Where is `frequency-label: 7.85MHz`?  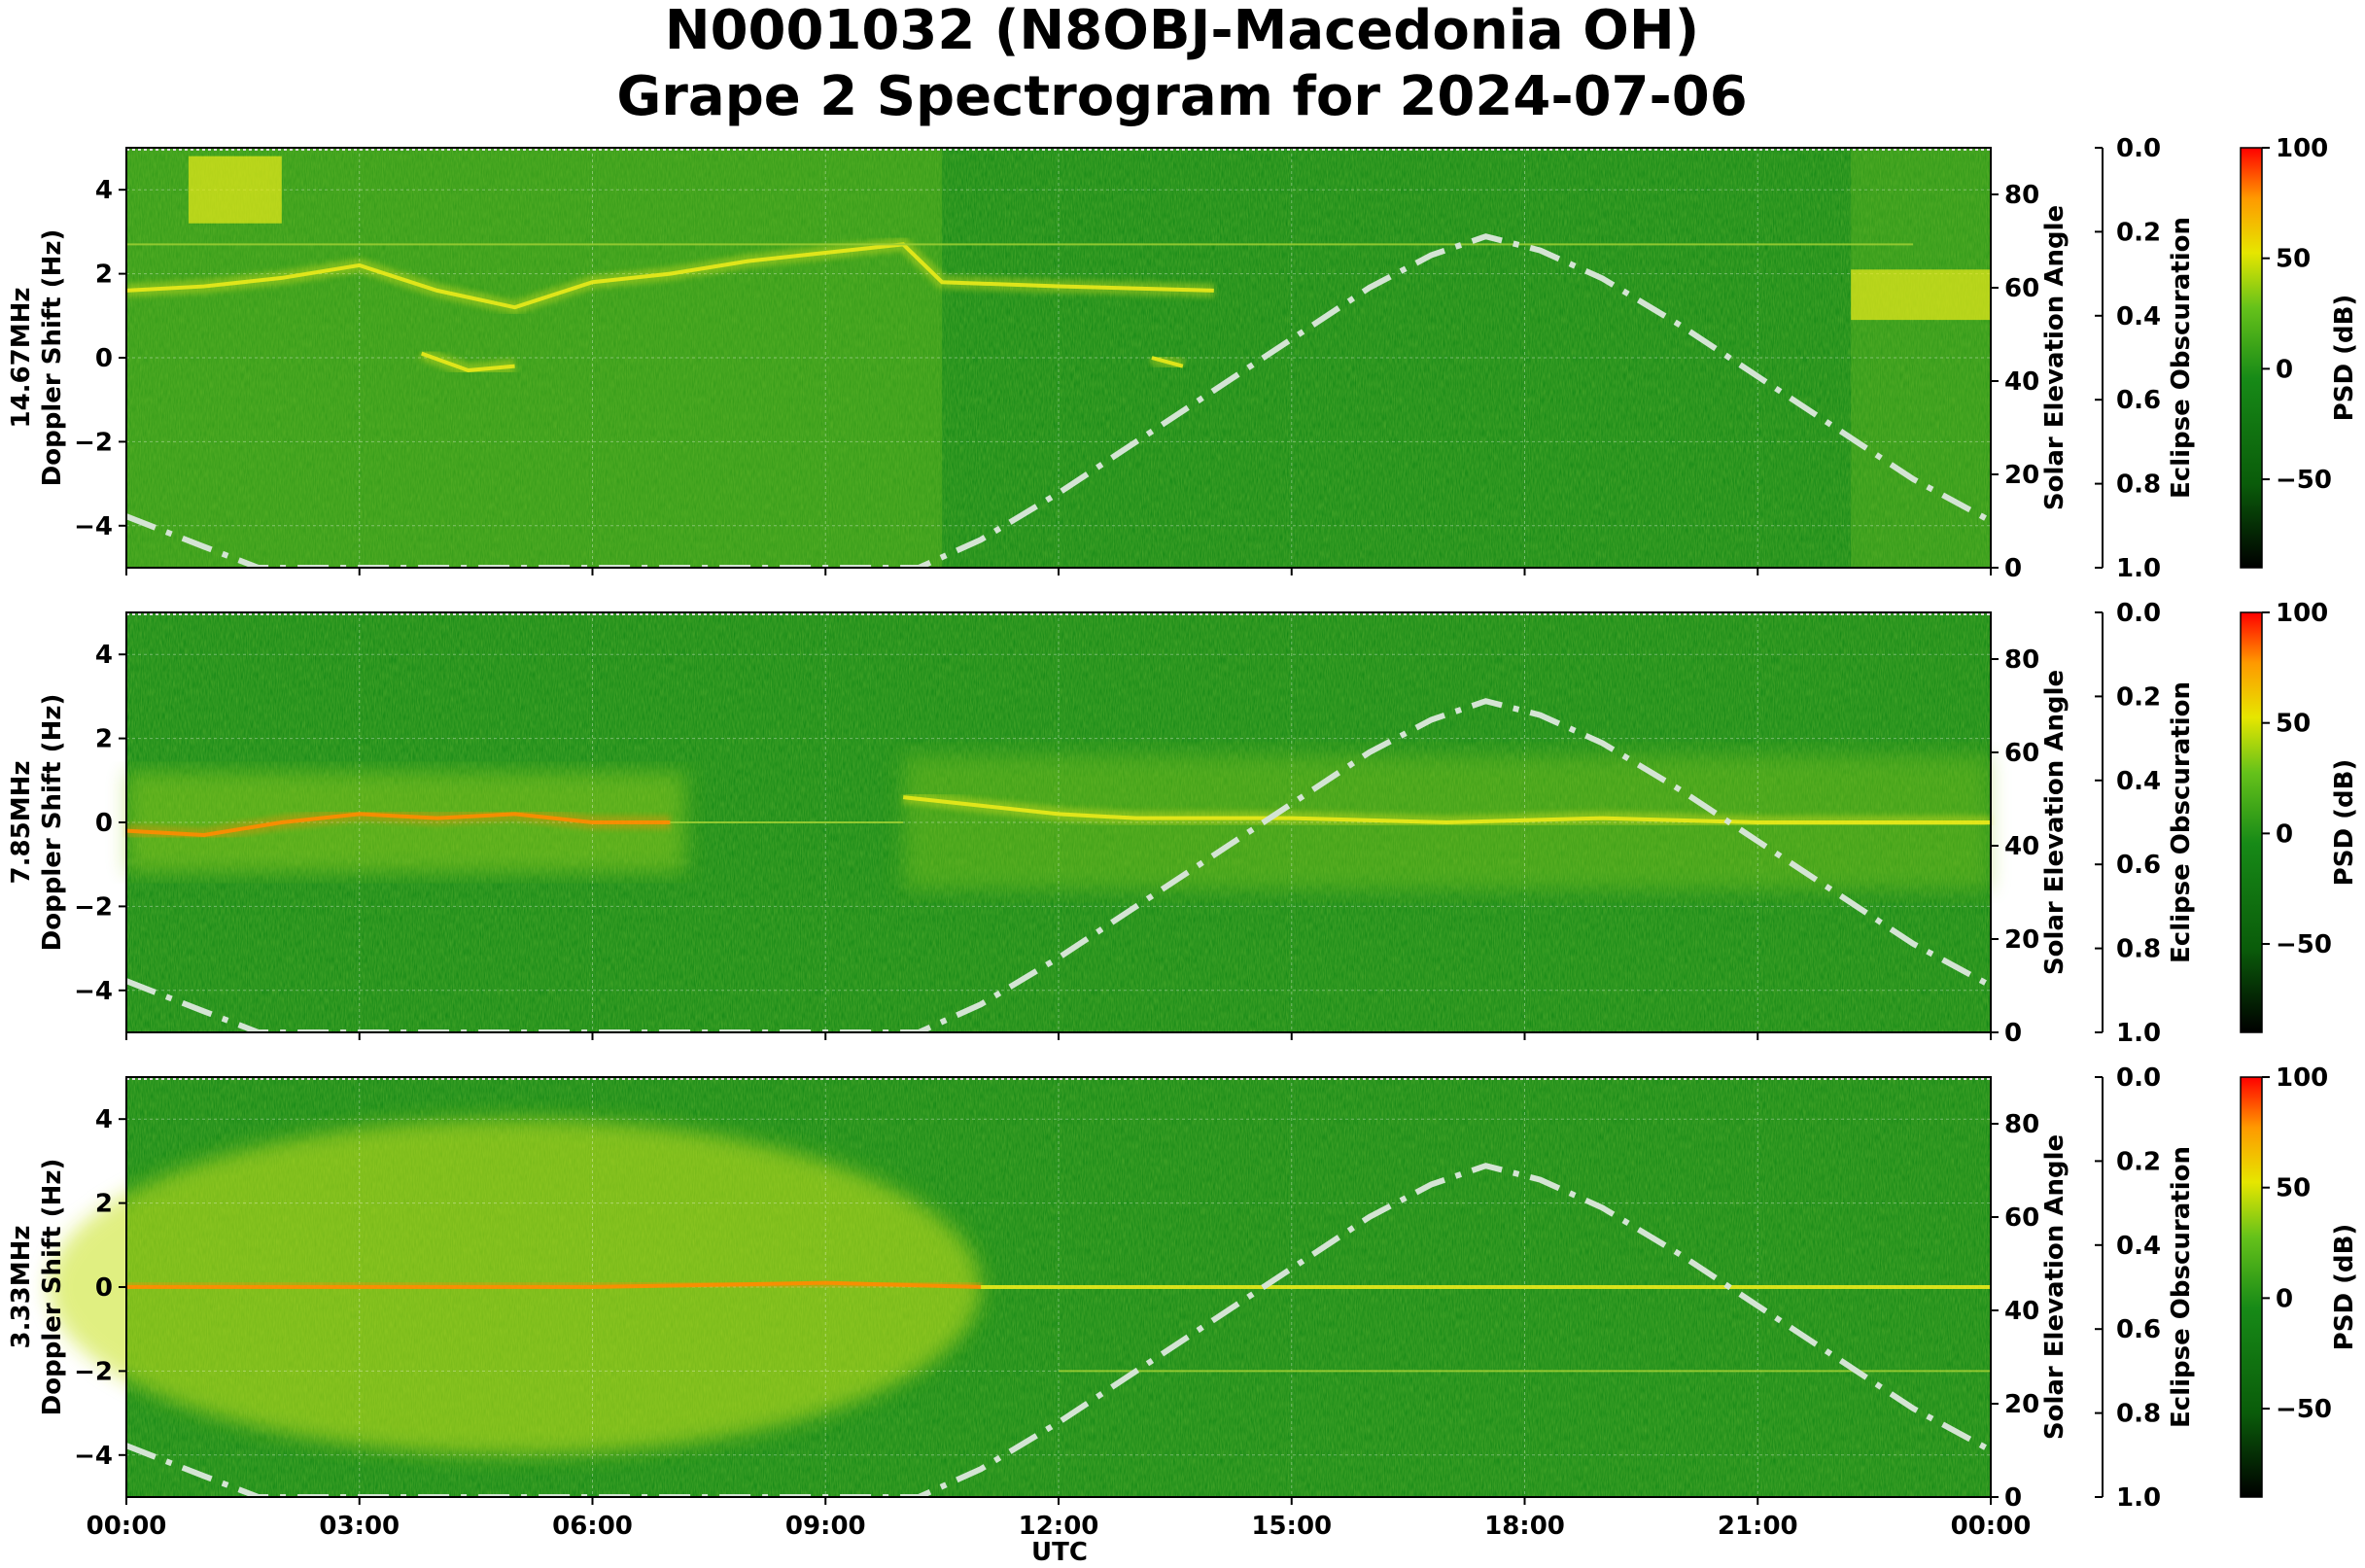
frequency-label: 7.85MHz is located at coordinates (21, 823).